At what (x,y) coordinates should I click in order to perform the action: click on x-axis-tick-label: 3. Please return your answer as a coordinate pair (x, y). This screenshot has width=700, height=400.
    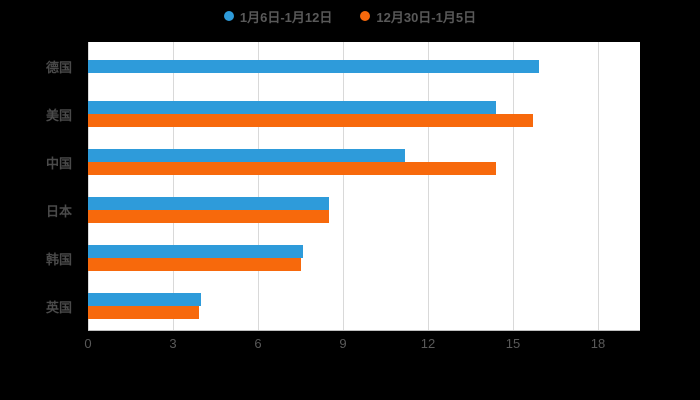
    Looking at the image, I should click on (173, 343).